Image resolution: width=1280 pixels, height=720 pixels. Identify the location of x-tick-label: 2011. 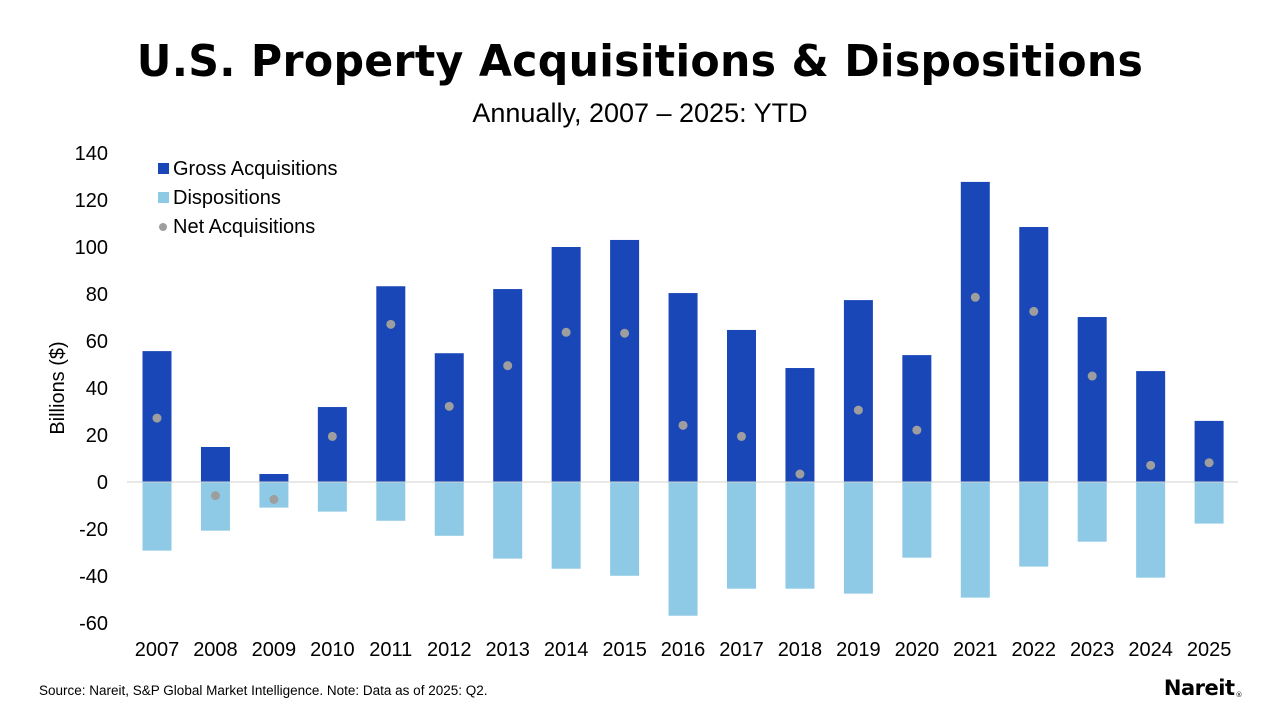
(390, 650).